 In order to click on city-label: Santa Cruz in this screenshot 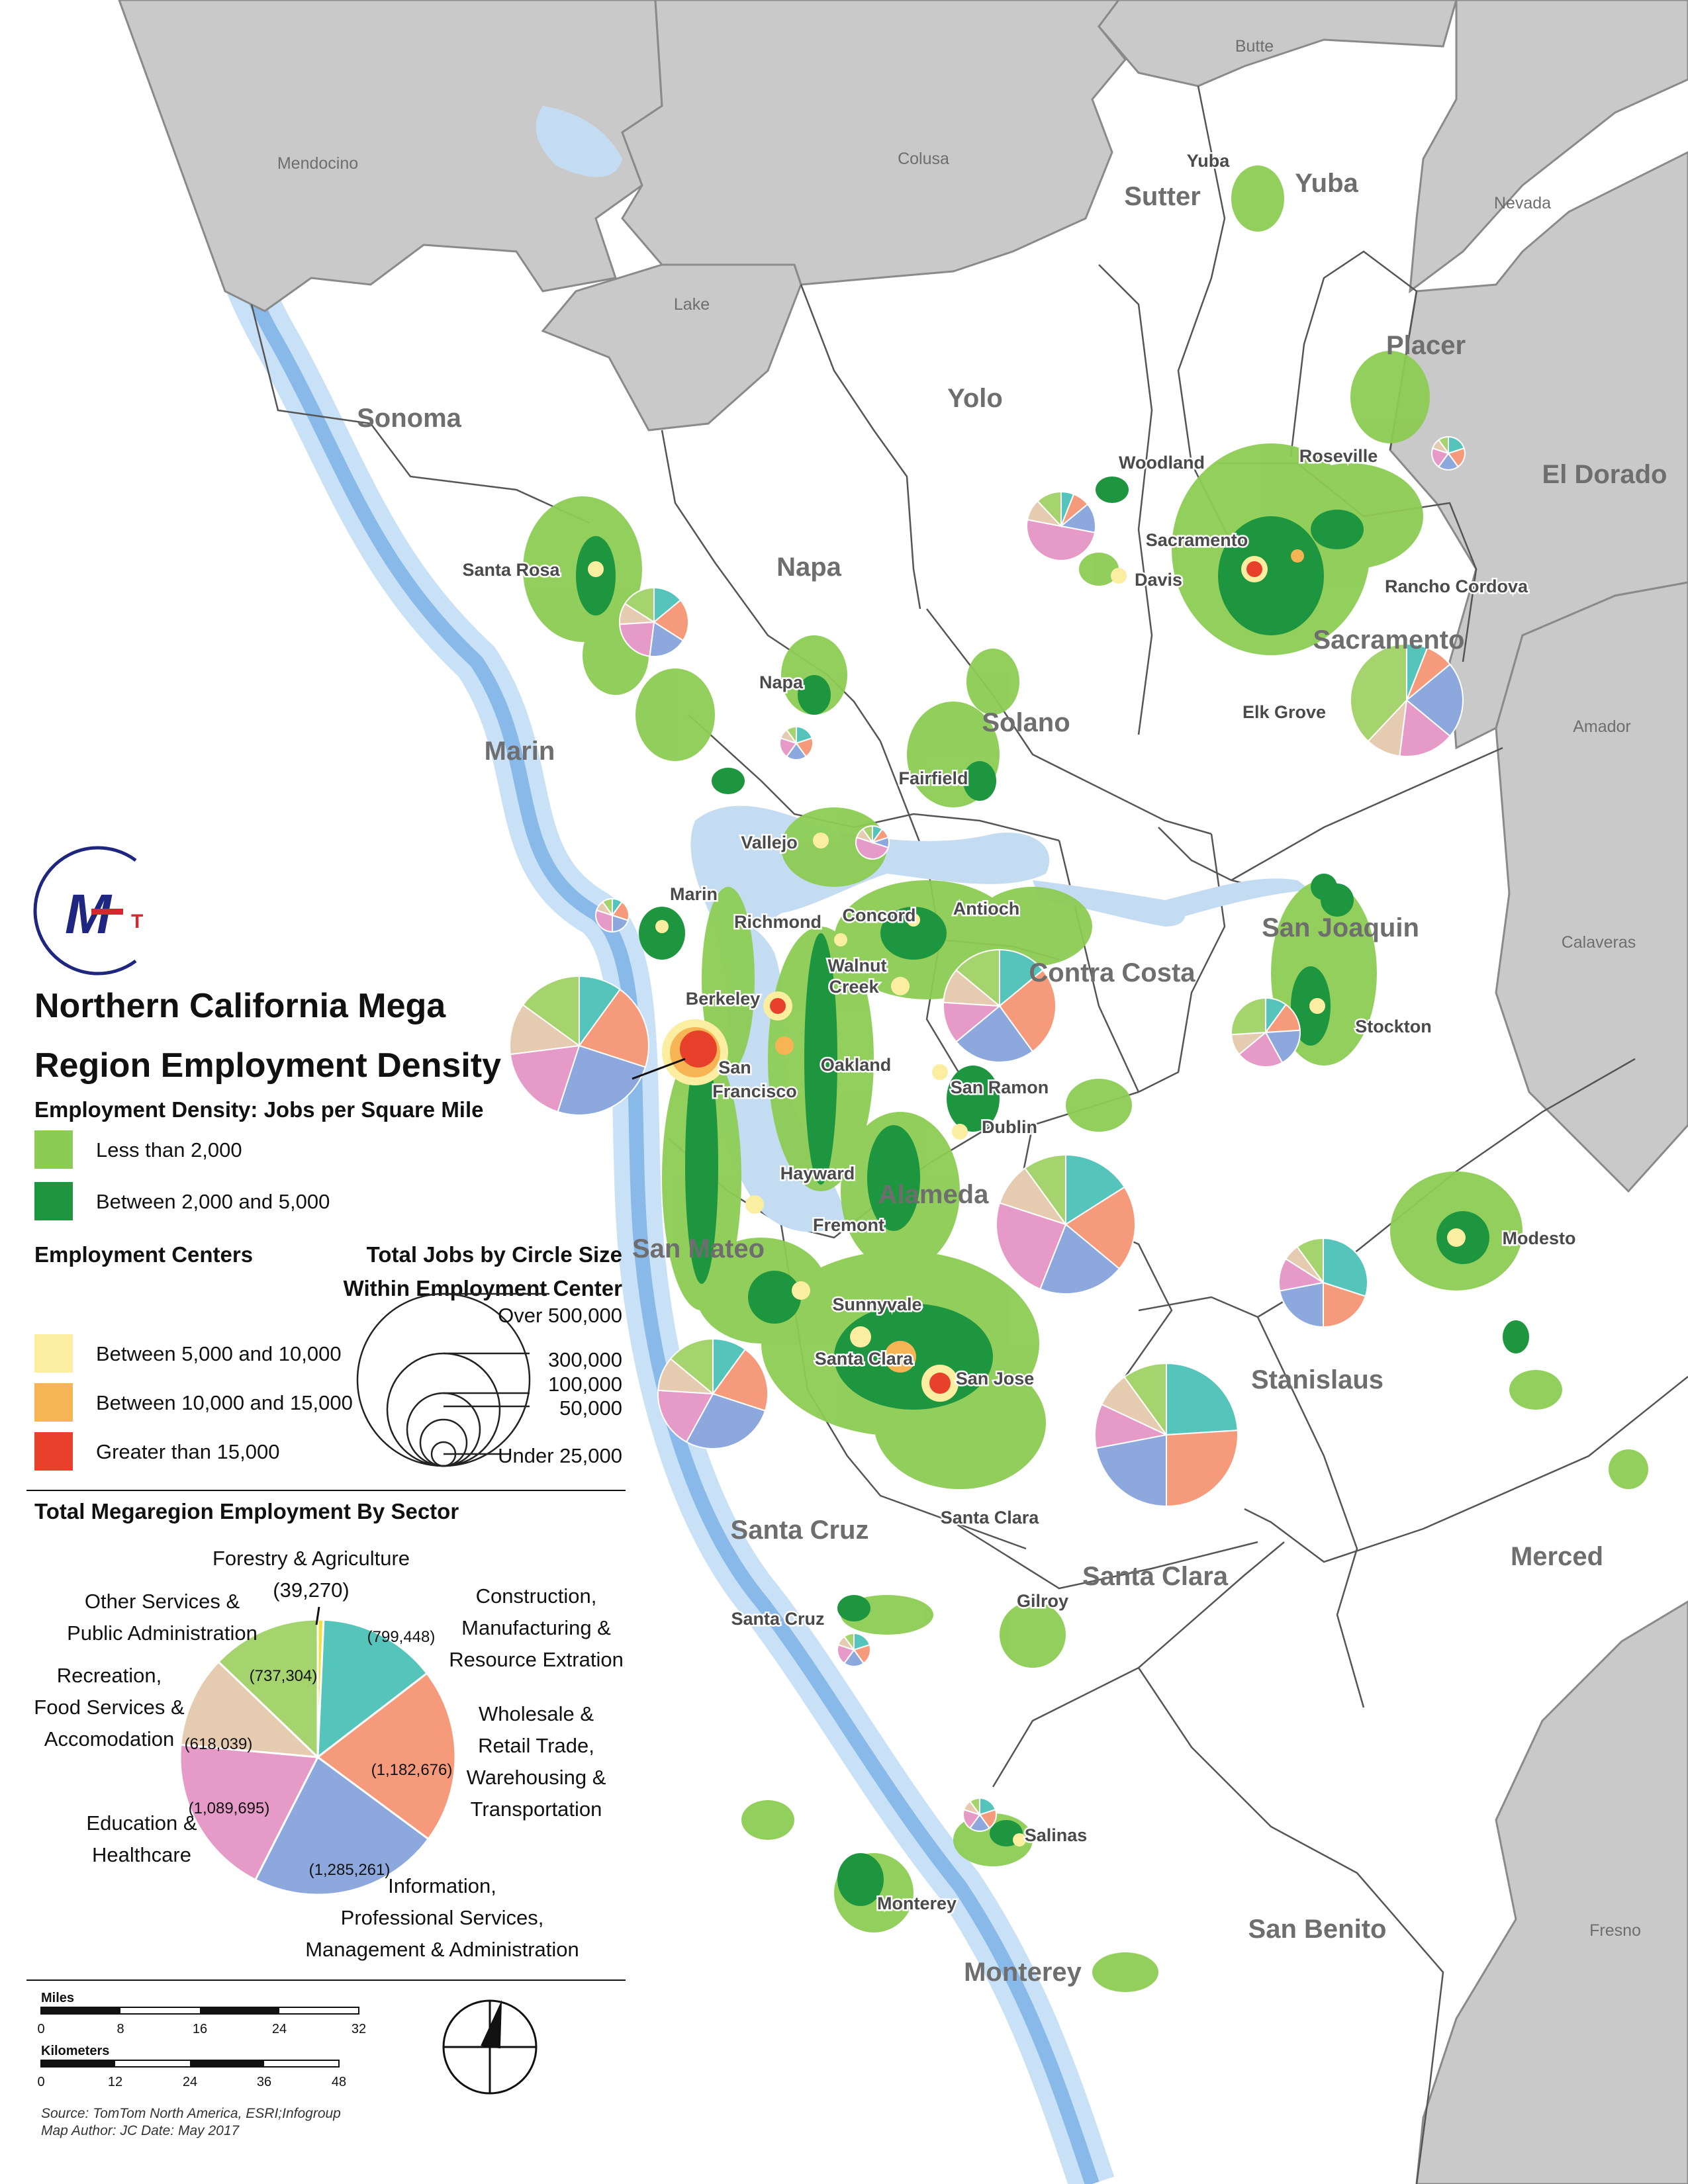, I will do `click(777, 1619)`.